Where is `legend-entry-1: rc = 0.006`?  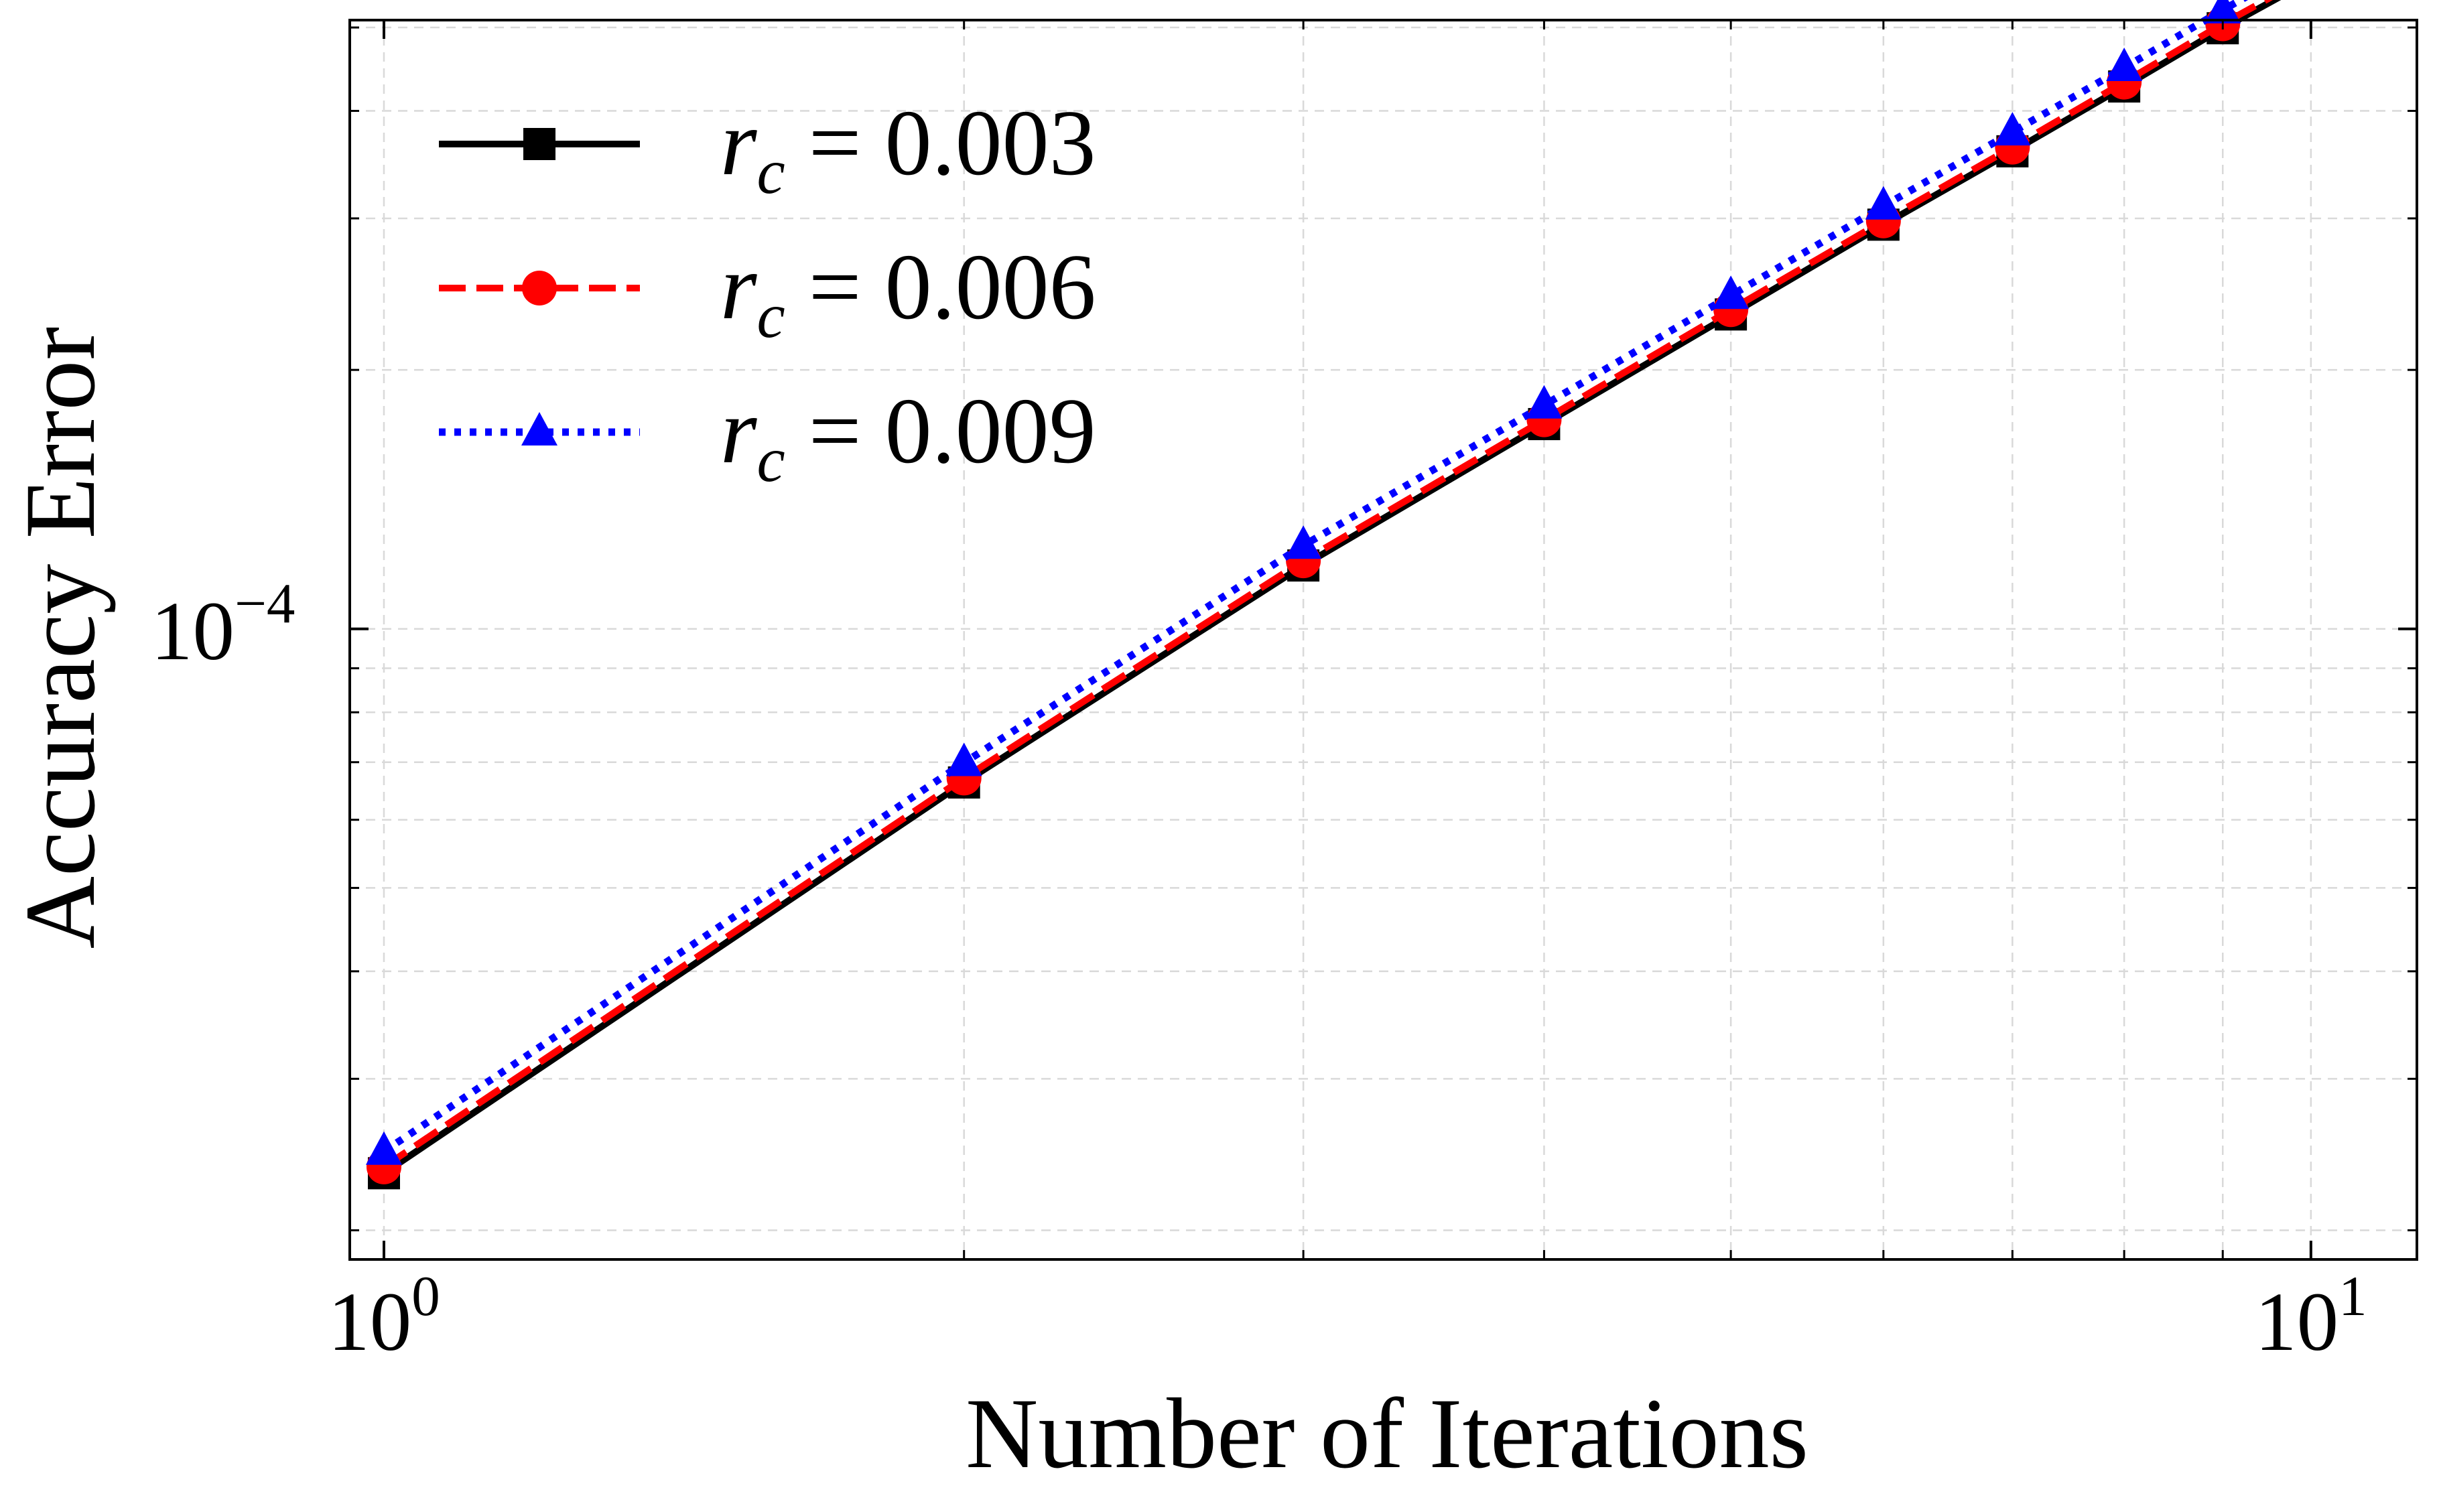
legend-entry-1: rc = 0.006 is located at coordinates (767, 293).